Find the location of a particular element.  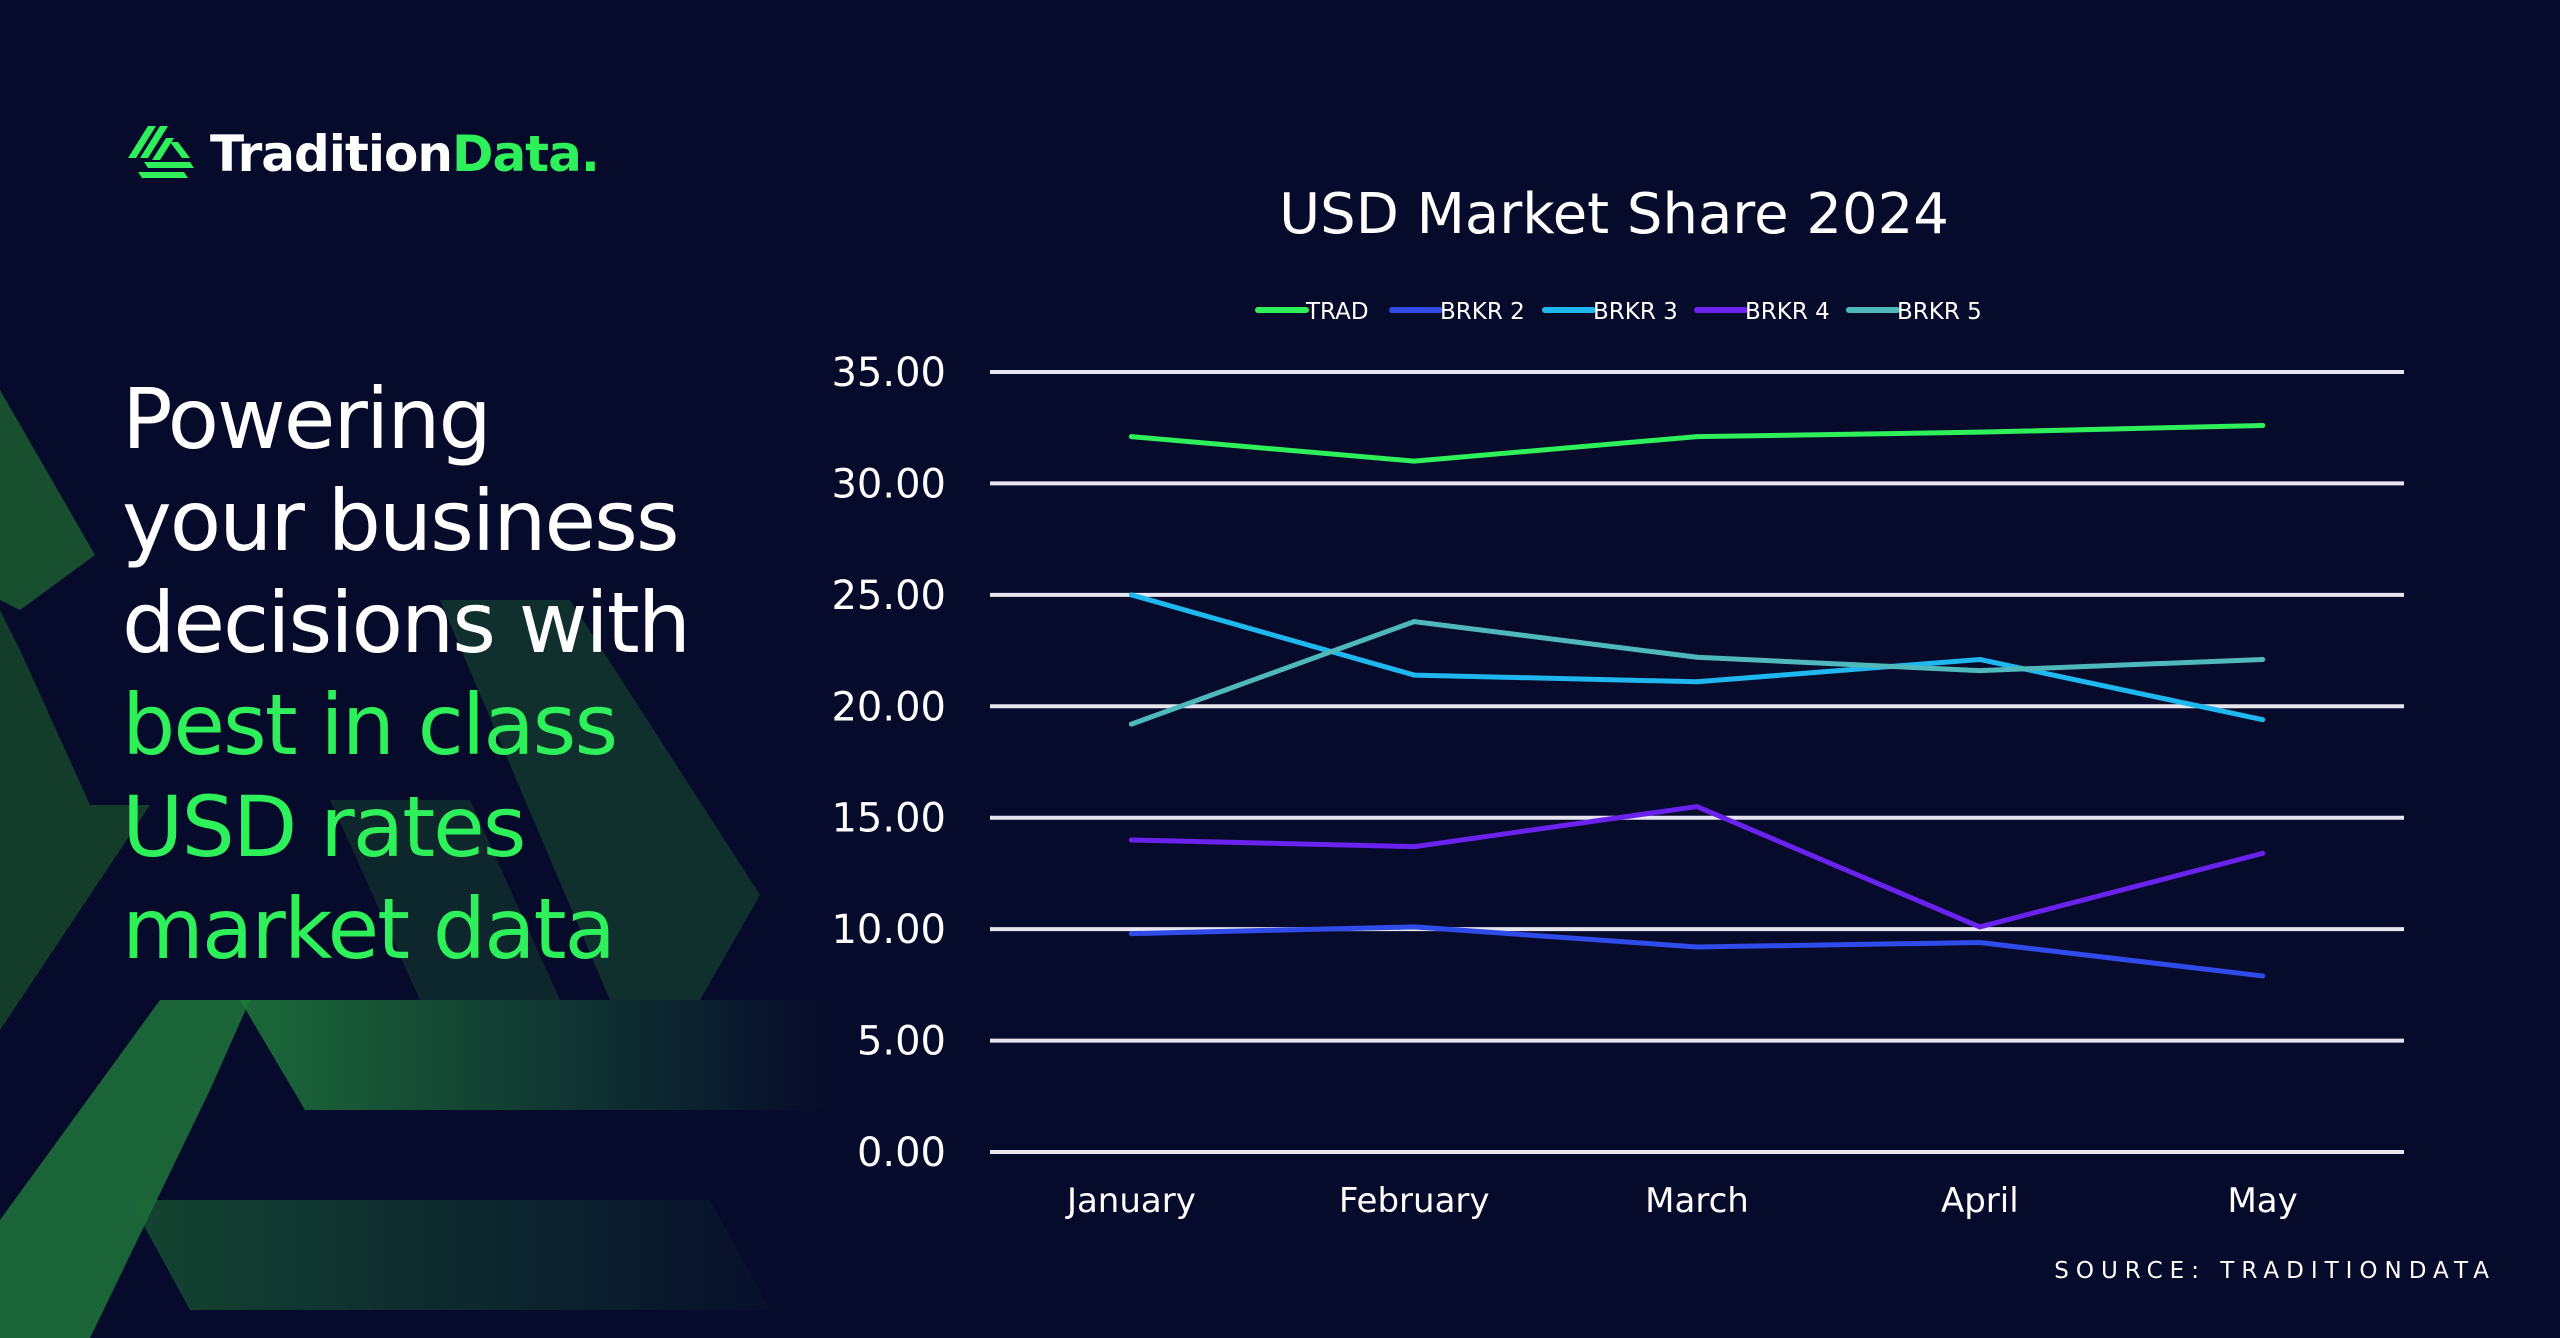

y-tick-label: 10.00 is located at coordinates (888, 930).